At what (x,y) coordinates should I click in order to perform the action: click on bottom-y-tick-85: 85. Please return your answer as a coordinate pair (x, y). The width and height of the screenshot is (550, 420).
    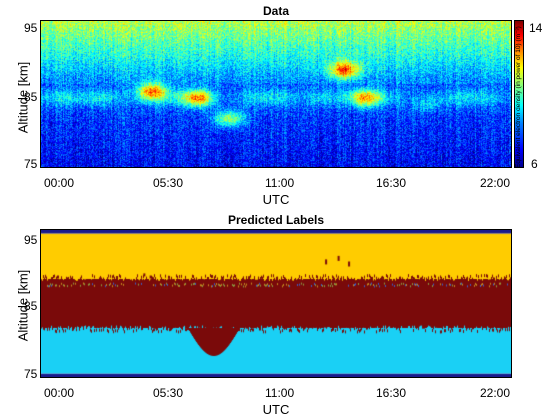
    Looking at the image, I should click on (31, 306).